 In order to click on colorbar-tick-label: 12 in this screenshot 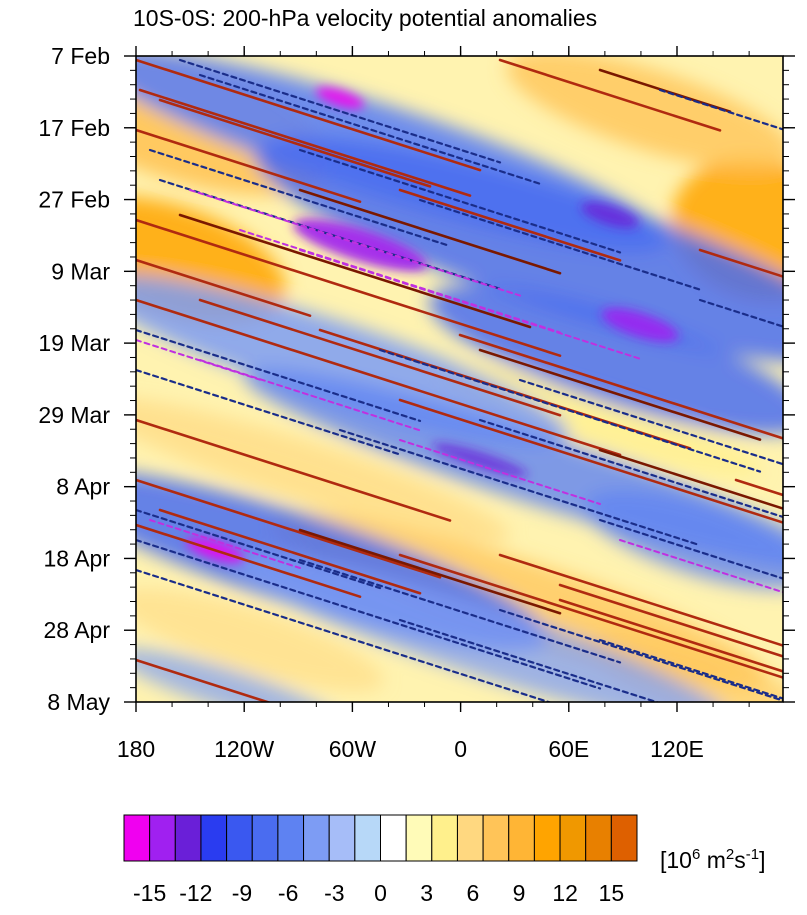, I will do `click(565, 893)`.